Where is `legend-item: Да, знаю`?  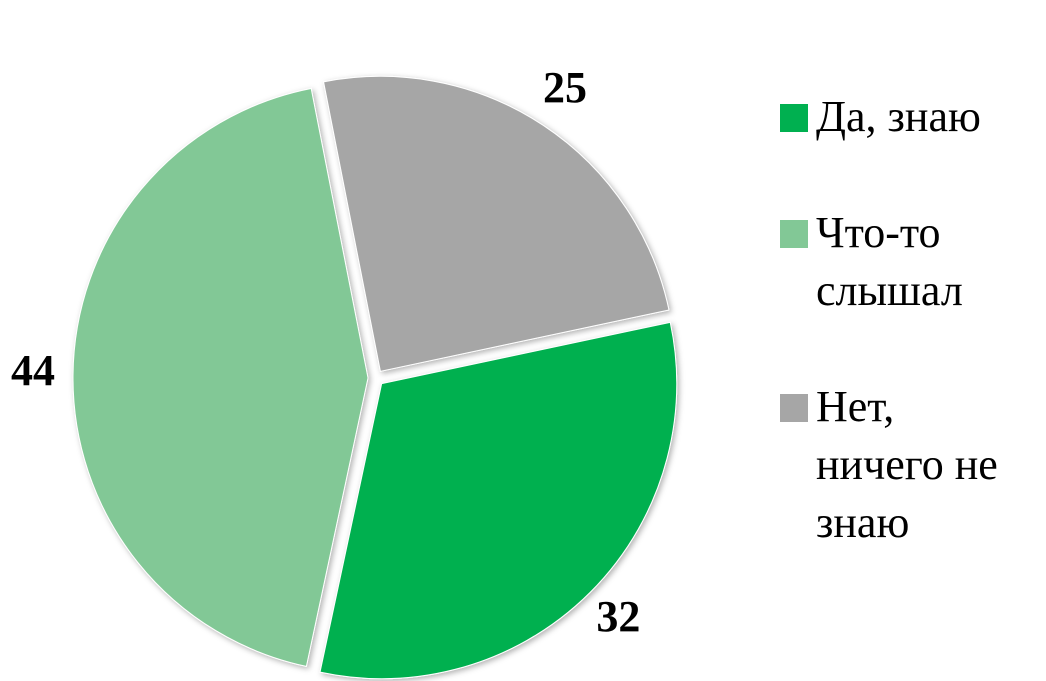 legend-item: Да, знаю is located at coordinates (905, 117).